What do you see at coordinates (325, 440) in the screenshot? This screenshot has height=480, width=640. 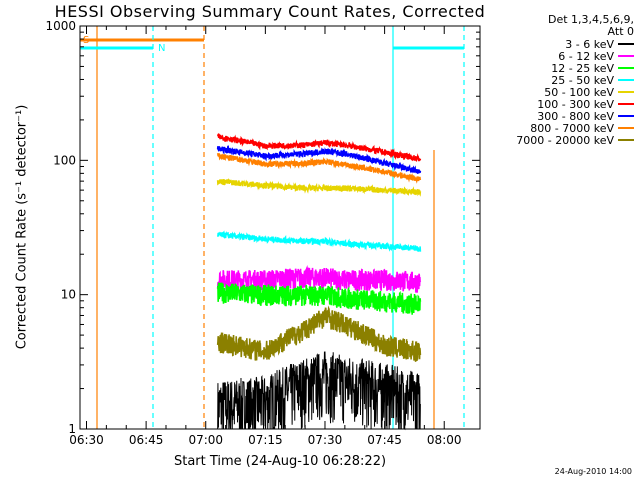 I see `x-tick-label: 07:30` at bounding box center [325, 440].